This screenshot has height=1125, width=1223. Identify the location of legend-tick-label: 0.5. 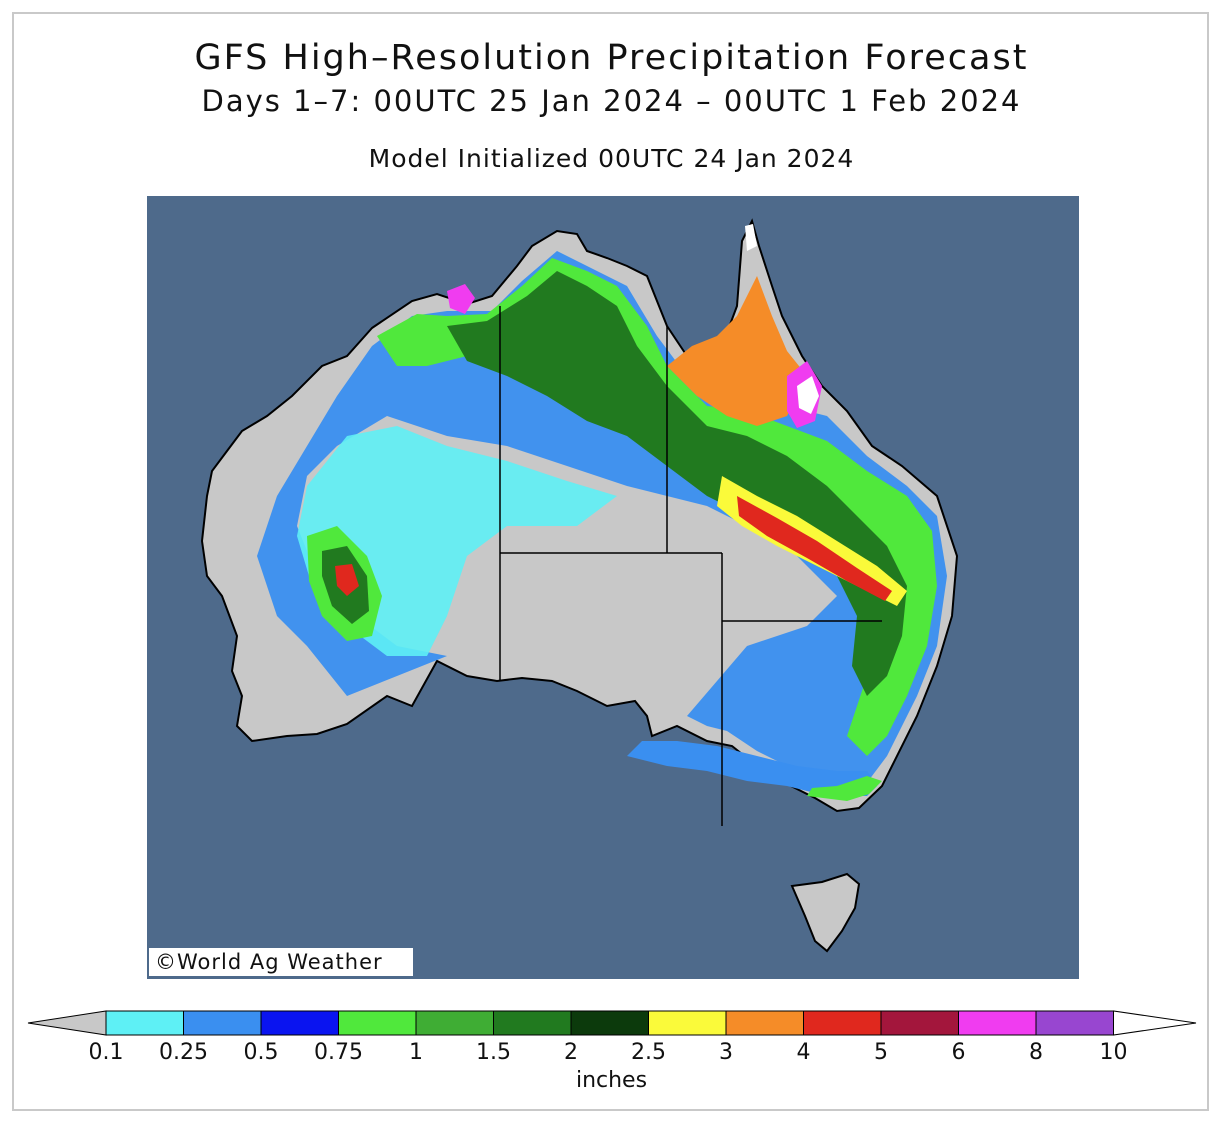
(261, 1052).